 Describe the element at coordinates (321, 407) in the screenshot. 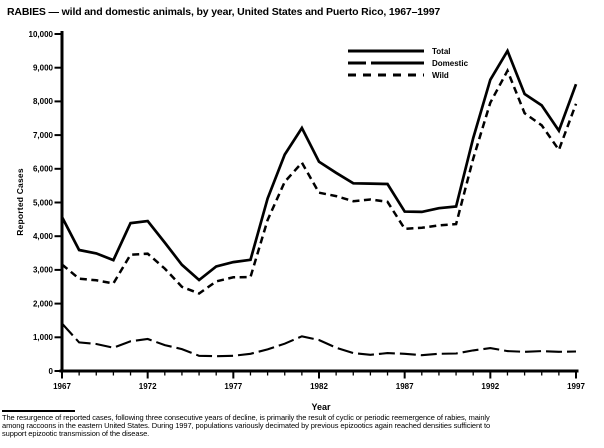

I see `x-axis-title: Year` at that location.